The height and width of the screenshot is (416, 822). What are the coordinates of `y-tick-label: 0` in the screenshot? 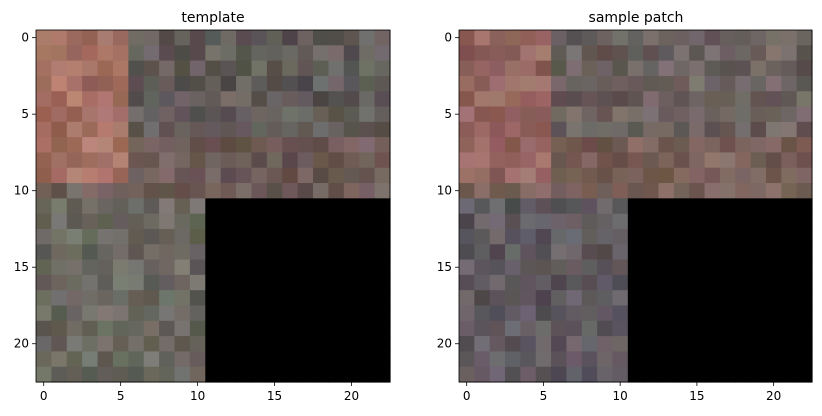 It's located at (448, 38).